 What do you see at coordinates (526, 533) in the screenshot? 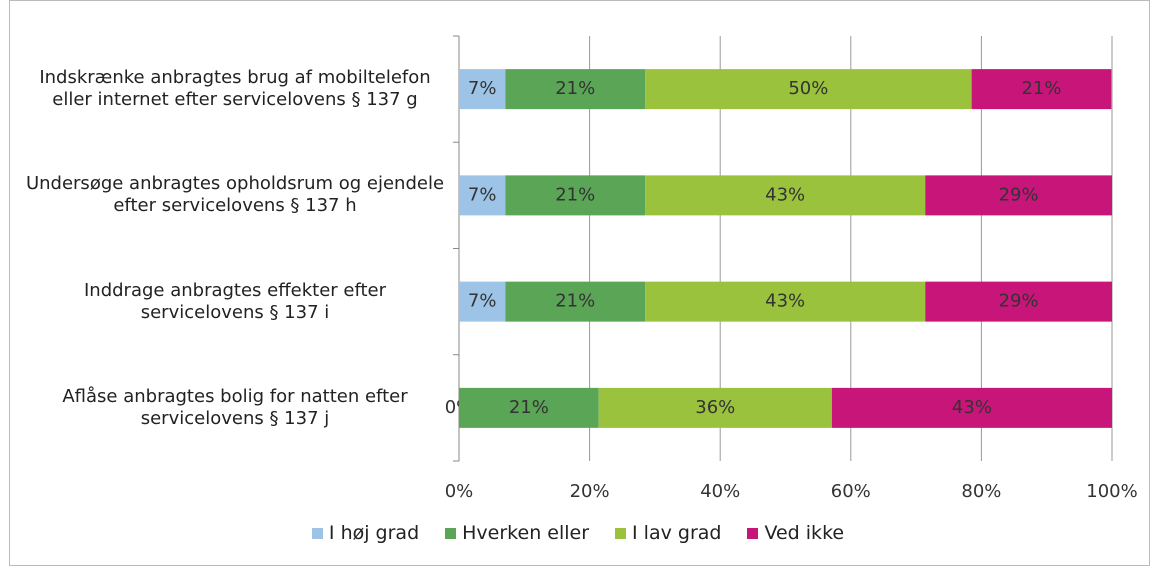
I see `legend-label: Hverken eller` at bounding box center [526, 533].